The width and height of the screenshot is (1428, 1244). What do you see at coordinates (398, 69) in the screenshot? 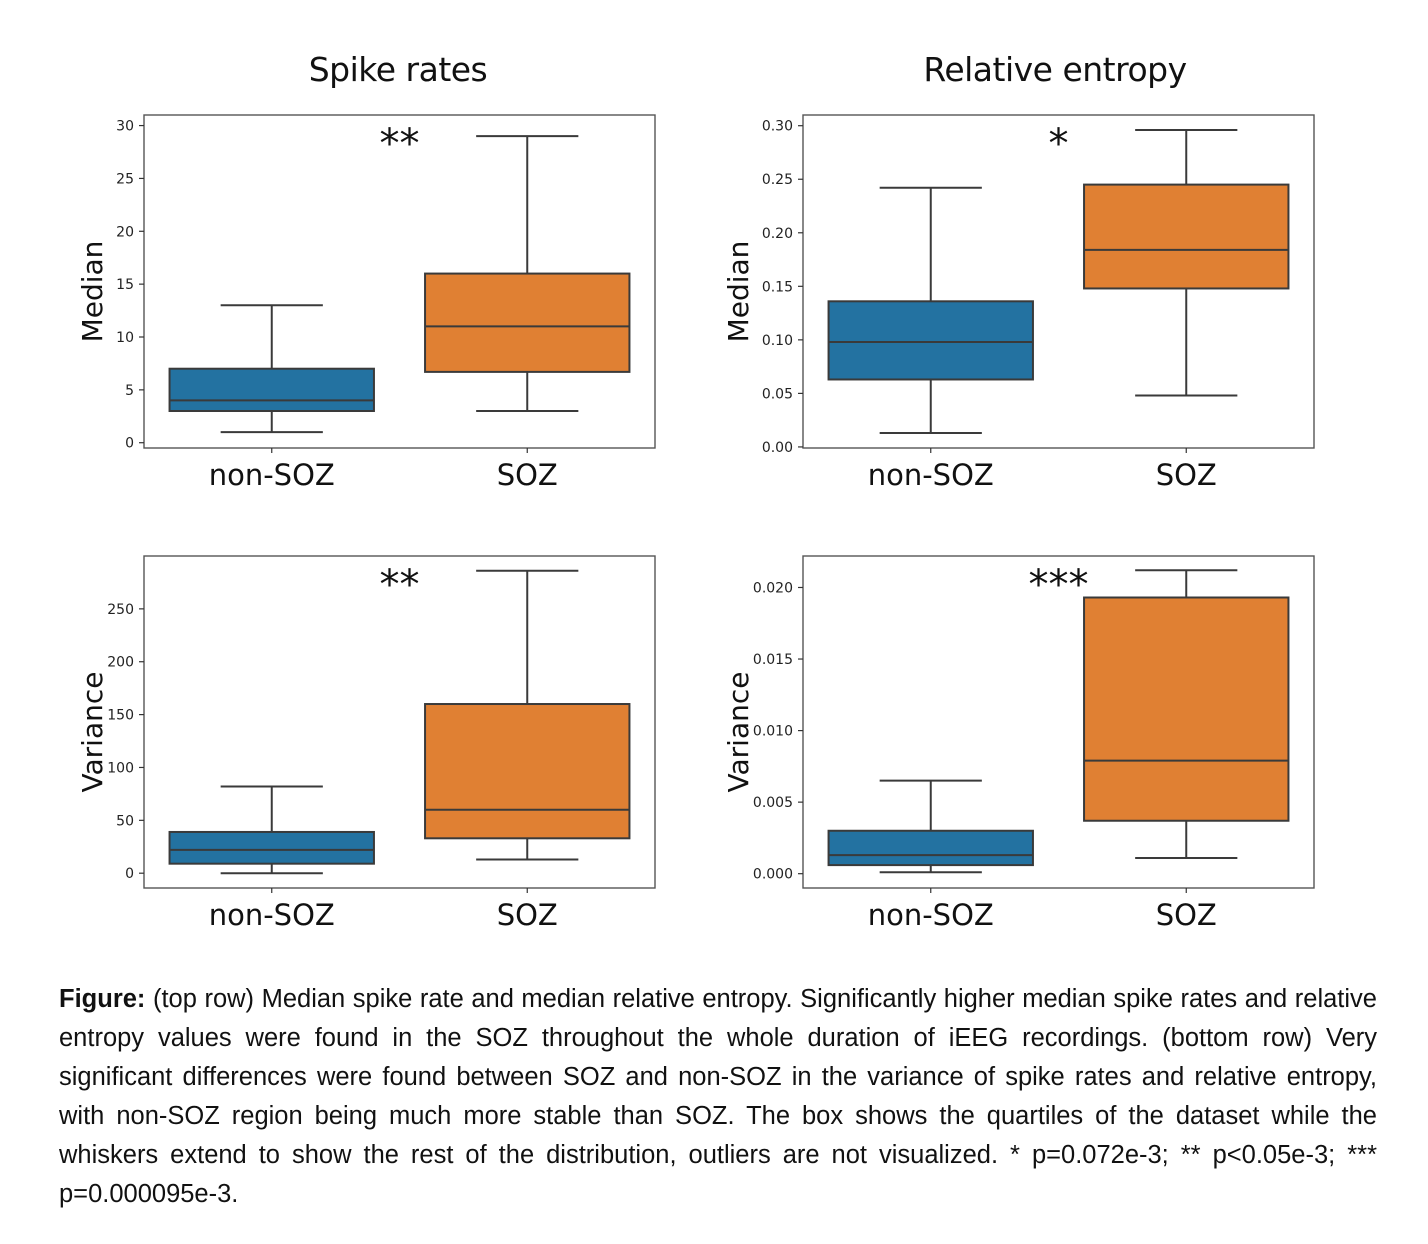
I see `column-title-spike-rates: Spike rates` at bounding box center [398, 69].